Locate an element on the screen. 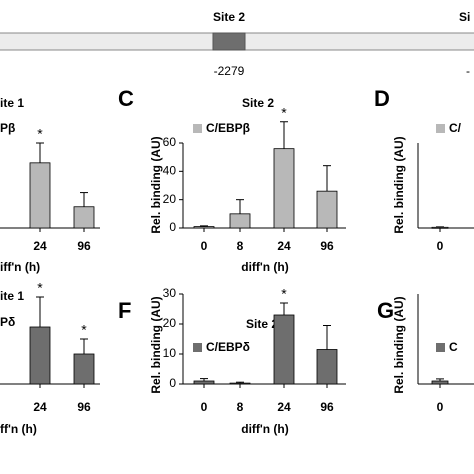 The image size is (474, 474). panel-label: F is located at coordinates (124, 310).